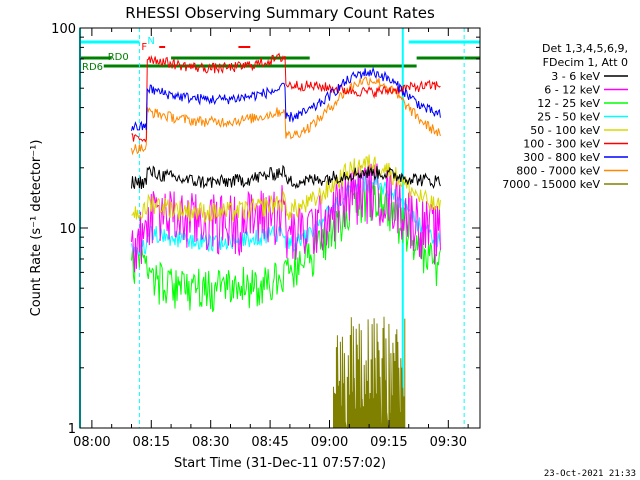 The height and width of the screenshot is (480, 640). I want to click on flag-label-rd0: RD0, so click(118, 57).